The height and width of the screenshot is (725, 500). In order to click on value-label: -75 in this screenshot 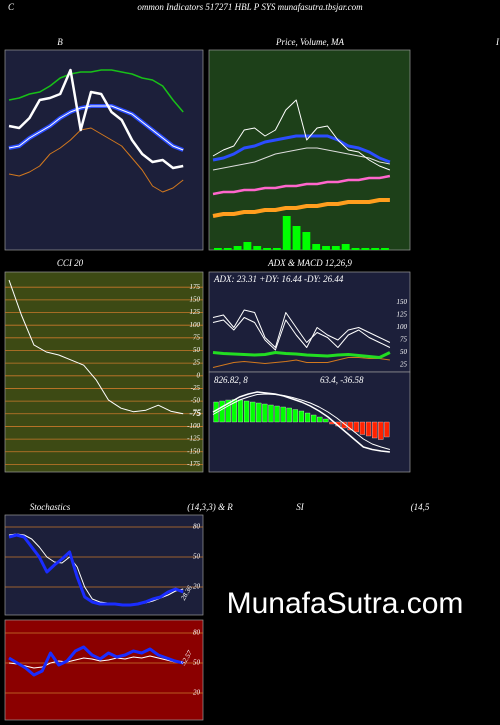, I will do `click(195, 413)`.